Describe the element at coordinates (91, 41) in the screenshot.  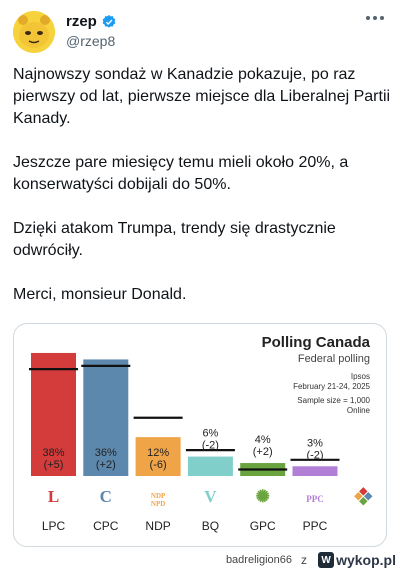
I see `author-handle: @rzep8` at that location.